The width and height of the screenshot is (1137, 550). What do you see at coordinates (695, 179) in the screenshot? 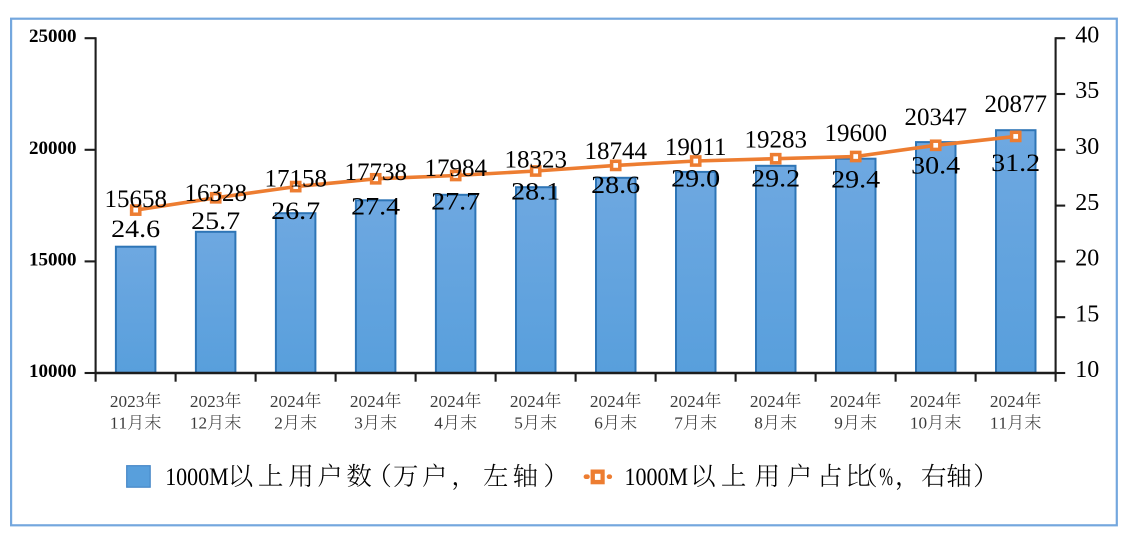
I see `svg-text: 29.0` at bounding box center [695, 179].